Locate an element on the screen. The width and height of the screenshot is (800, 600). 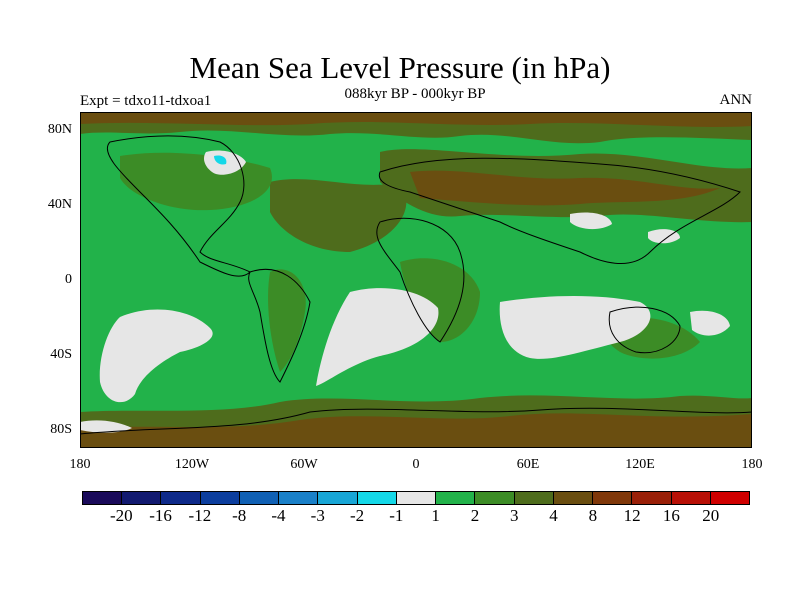
coast-africa is located at coordinates (420, 280).